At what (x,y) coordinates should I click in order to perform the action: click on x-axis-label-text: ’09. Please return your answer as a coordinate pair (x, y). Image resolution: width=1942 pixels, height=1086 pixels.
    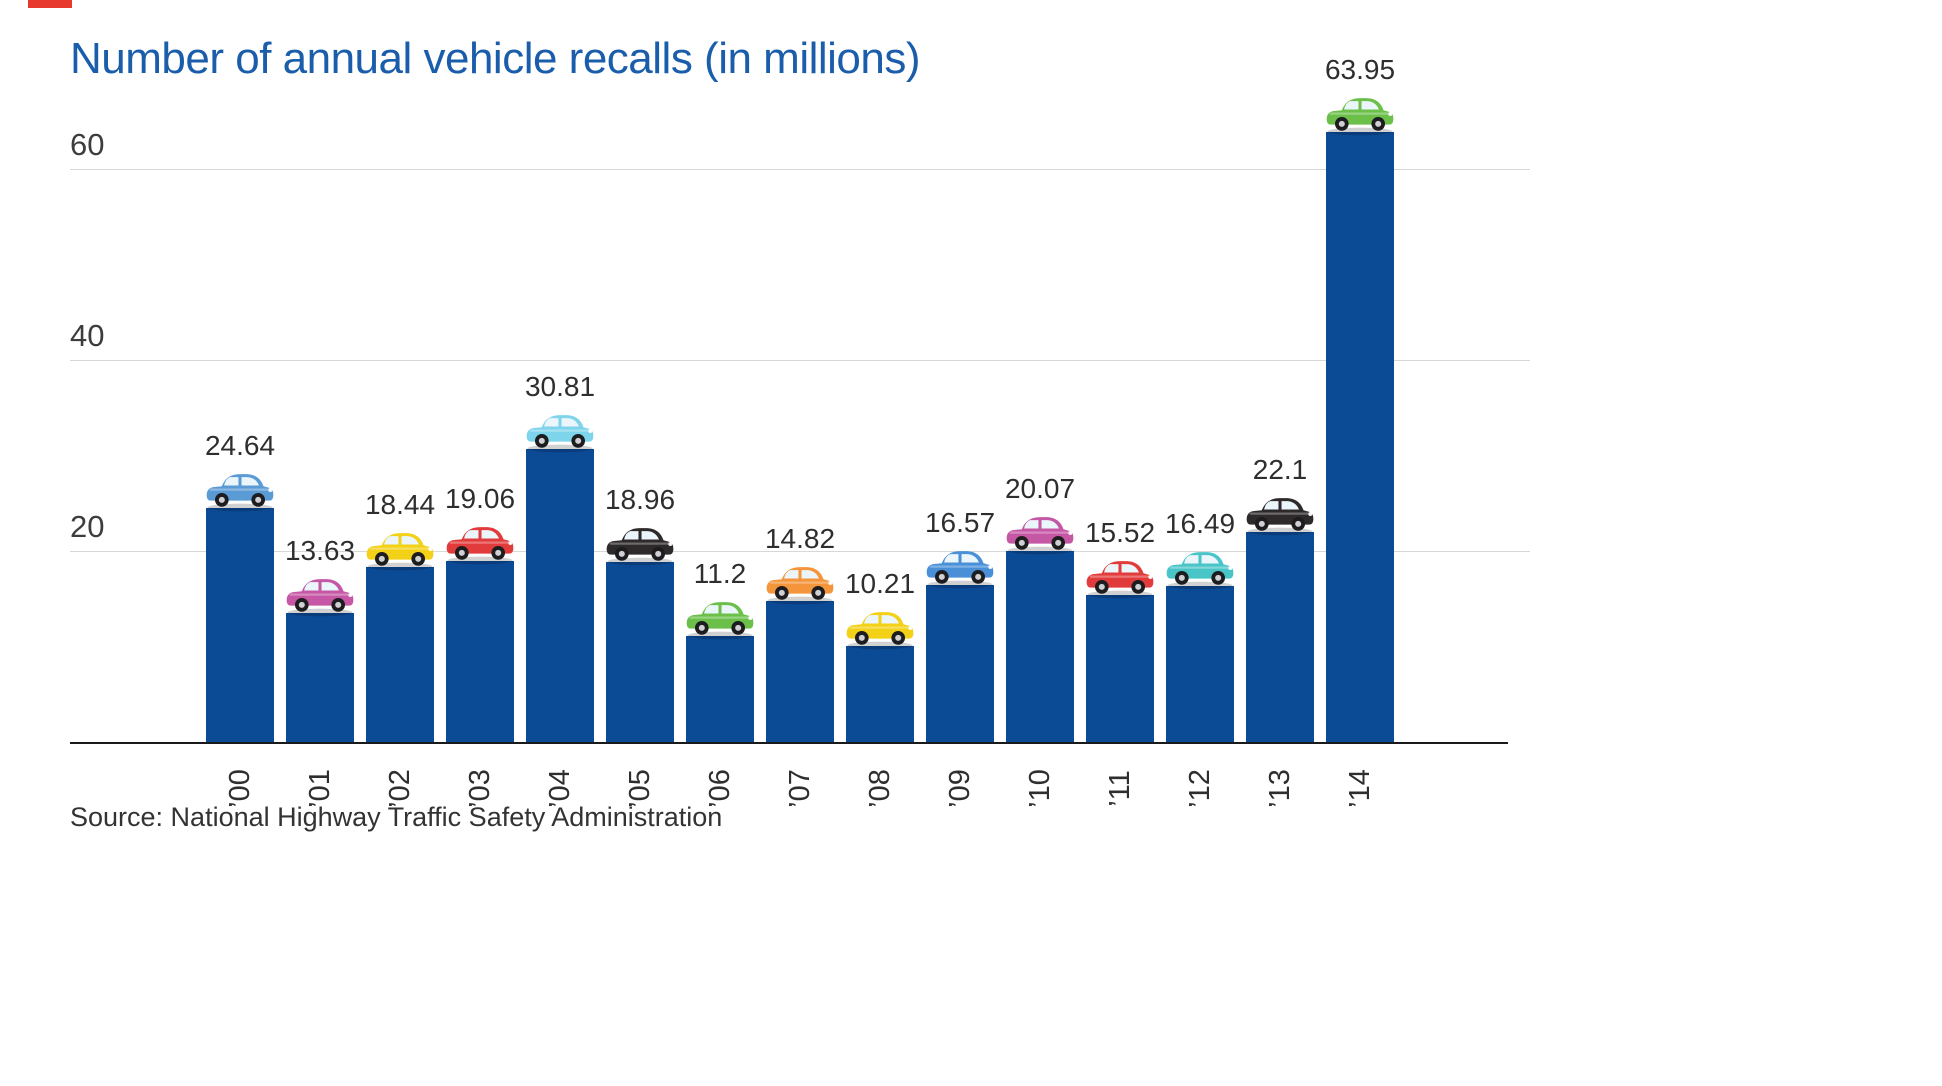
    Looking at the image, I should click on (959, 788).